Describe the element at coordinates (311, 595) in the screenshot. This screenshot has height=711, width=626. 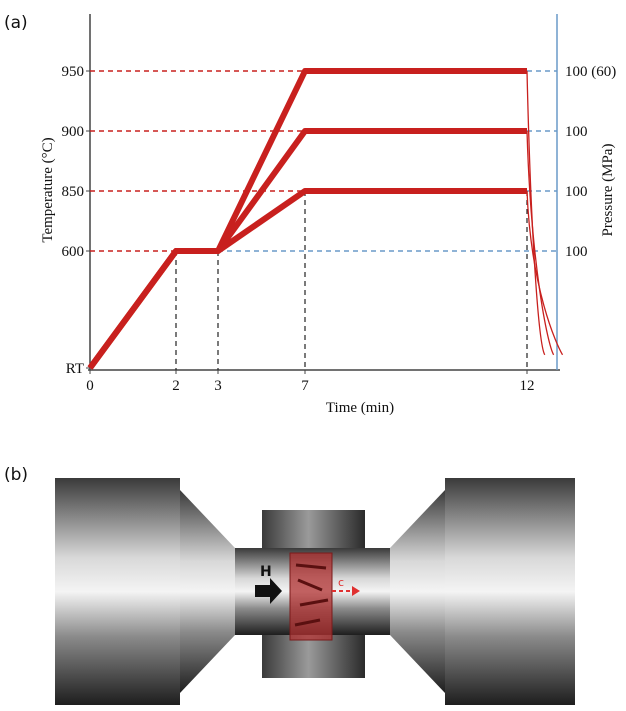
I see `fibers` at that location.